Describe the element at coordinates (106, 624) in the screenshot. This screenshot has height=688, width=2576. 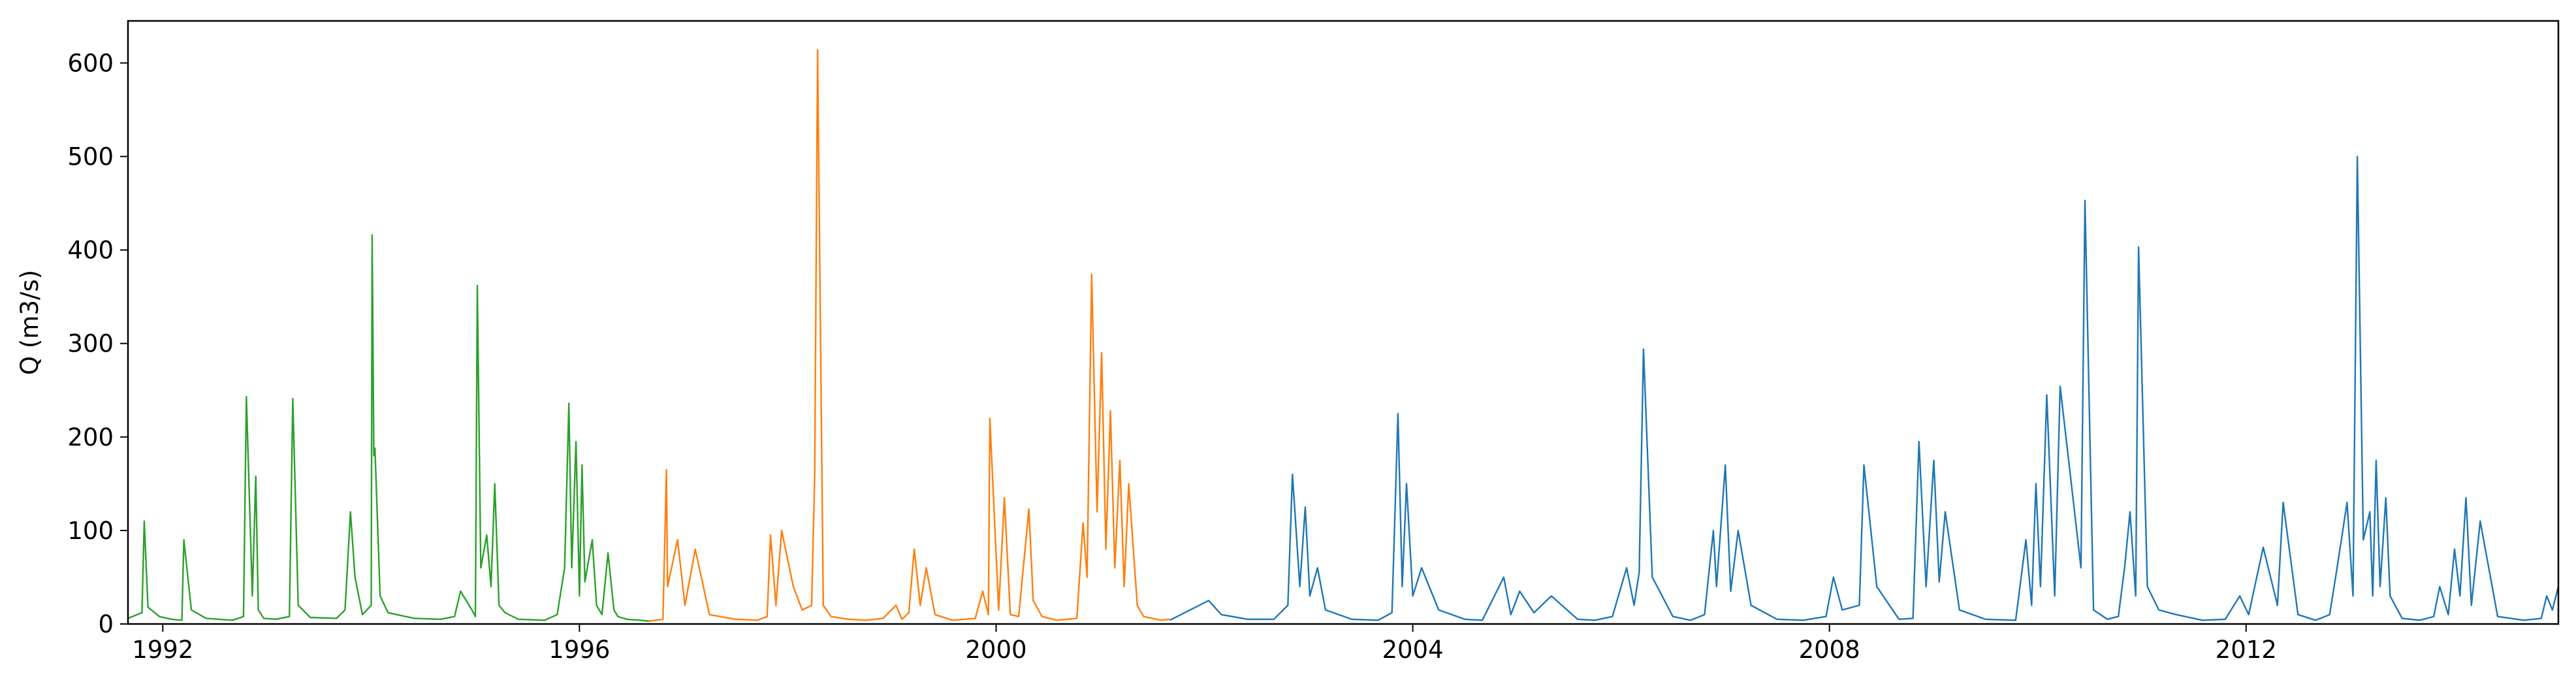
I see `y-tick-label: 0` at that location.